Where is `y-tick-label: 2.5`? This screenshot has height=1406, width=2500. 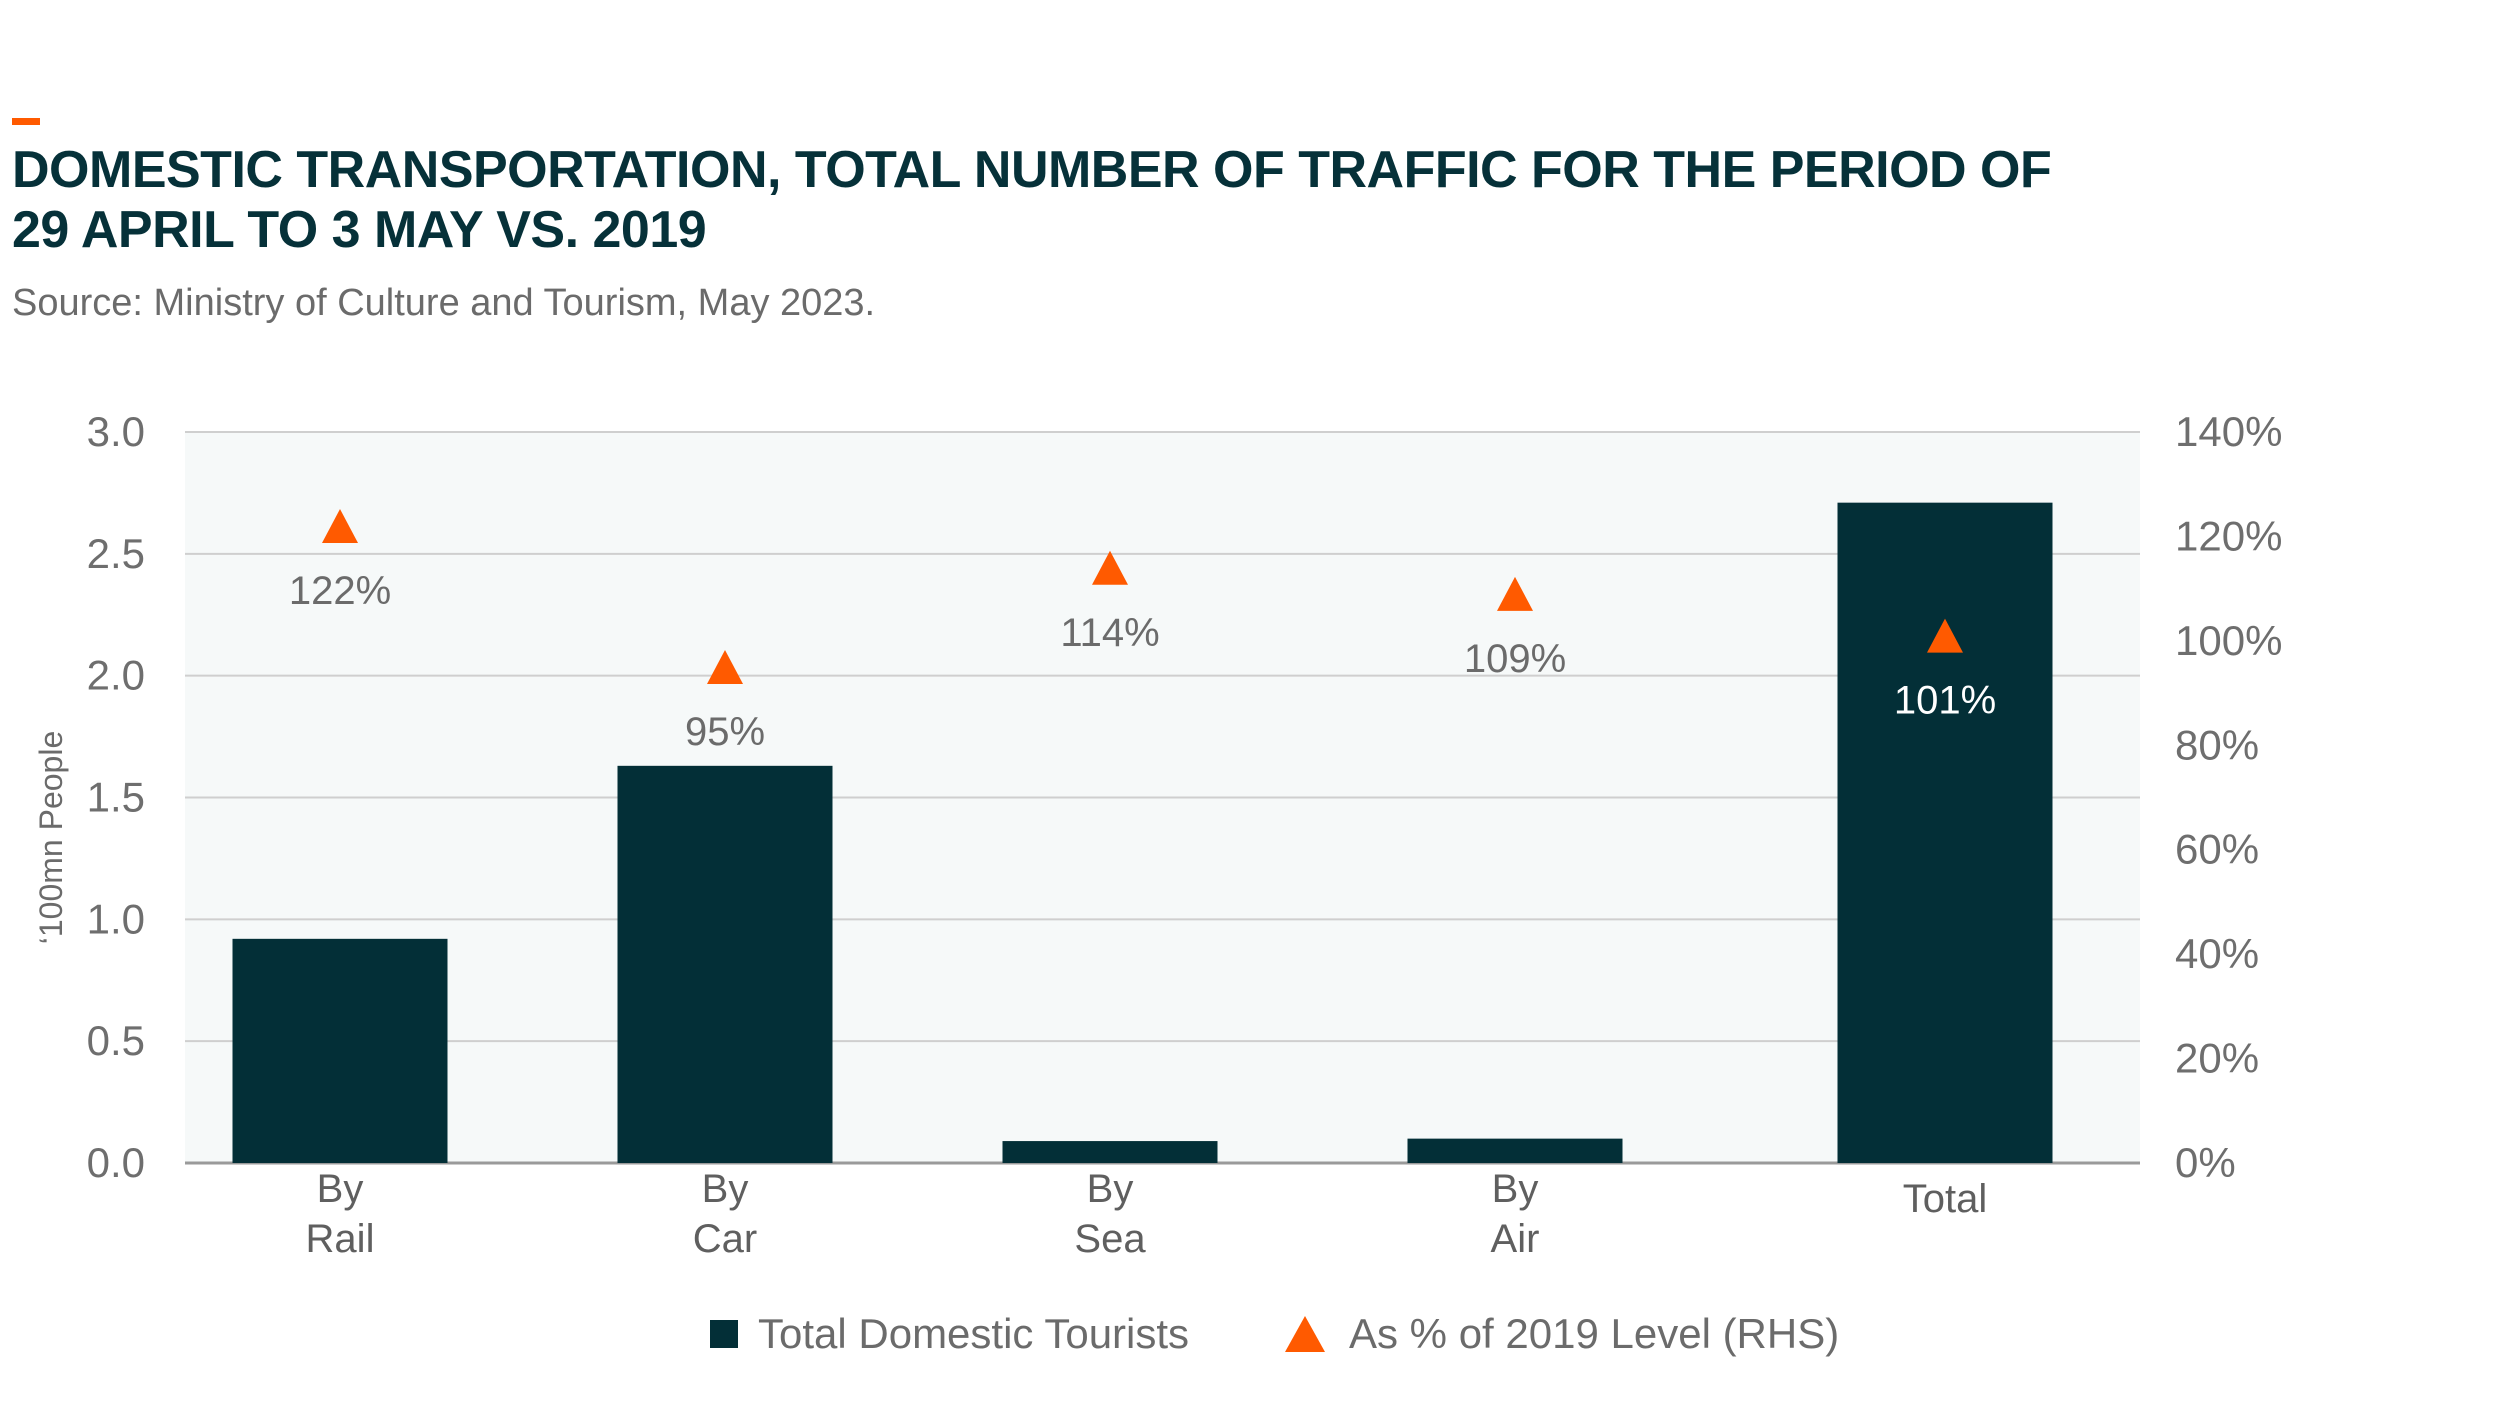 y-tick-label: 2.5 is located at coordinates (116, 553).